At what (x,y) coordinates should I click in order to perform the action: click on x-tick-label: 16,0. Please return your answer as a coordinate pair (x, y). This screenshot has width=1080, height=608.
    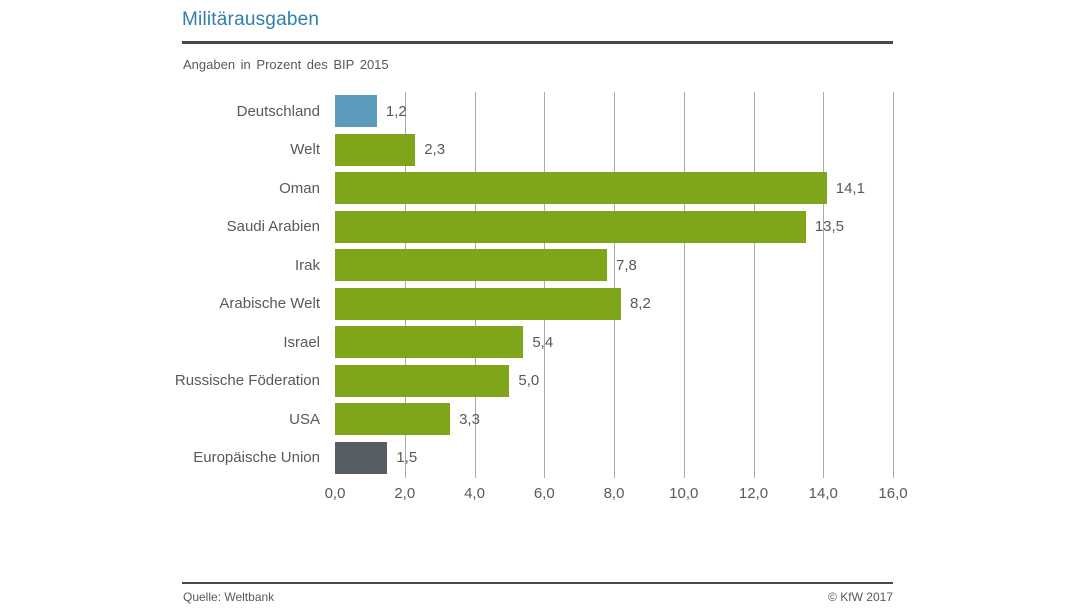
    Looking at the image, I should click on (893, 493).